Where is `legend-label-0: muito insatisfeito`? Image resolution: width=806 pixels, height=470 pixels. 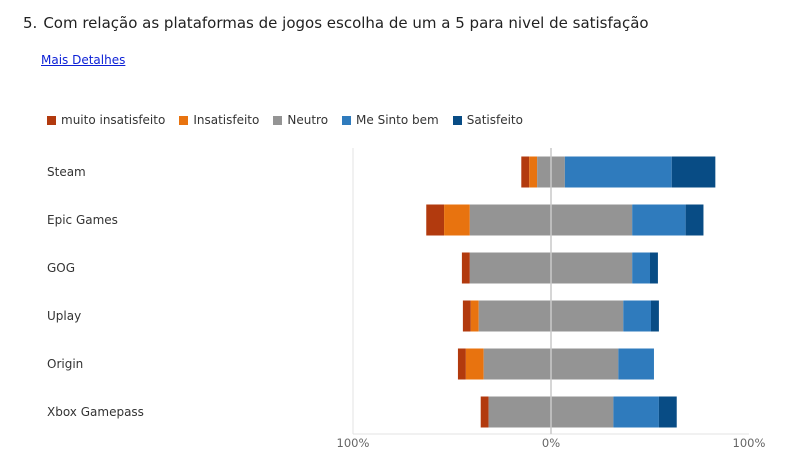
legend-label-0: muito insatisfeito is located at coordinates (113, 120).